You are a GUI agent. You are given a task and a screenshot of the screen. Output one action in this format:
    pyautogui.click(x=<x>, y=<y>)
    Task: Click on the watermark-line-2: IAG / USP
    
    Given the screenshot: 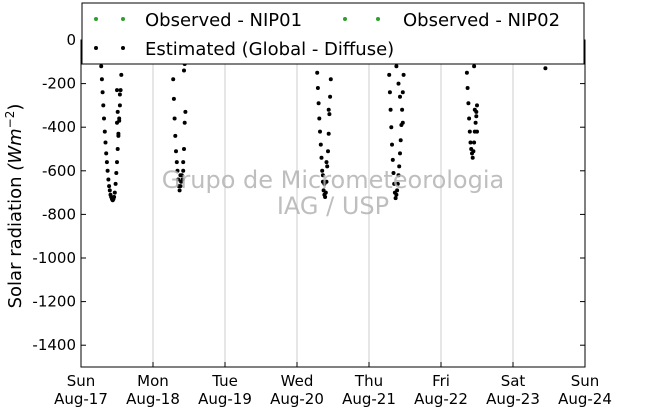 What is the action you would take?
    pyautogui.click(x=333, y=206)
    